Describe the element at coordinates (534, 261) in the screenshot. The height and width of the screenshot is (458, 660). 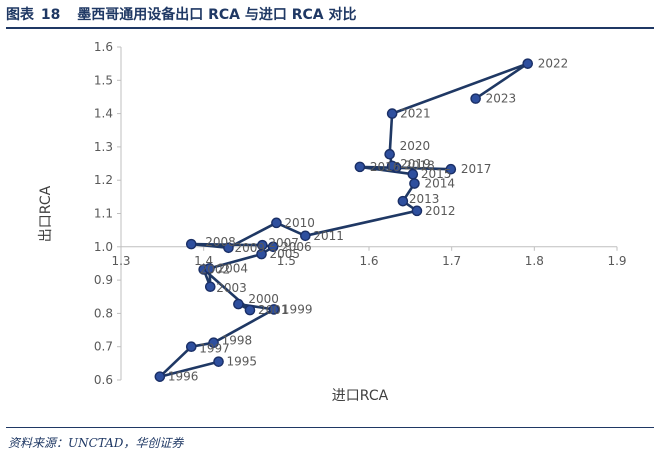
I see `x-tick-label: 1.8` at that location.